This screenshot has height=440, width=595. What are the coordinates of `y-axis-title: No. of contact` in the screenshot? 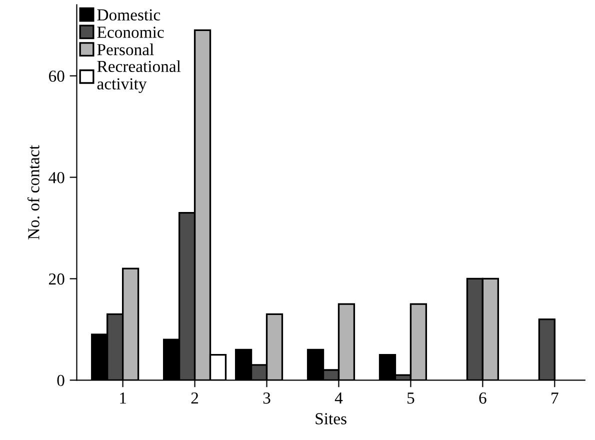 It's located at (33, 192).